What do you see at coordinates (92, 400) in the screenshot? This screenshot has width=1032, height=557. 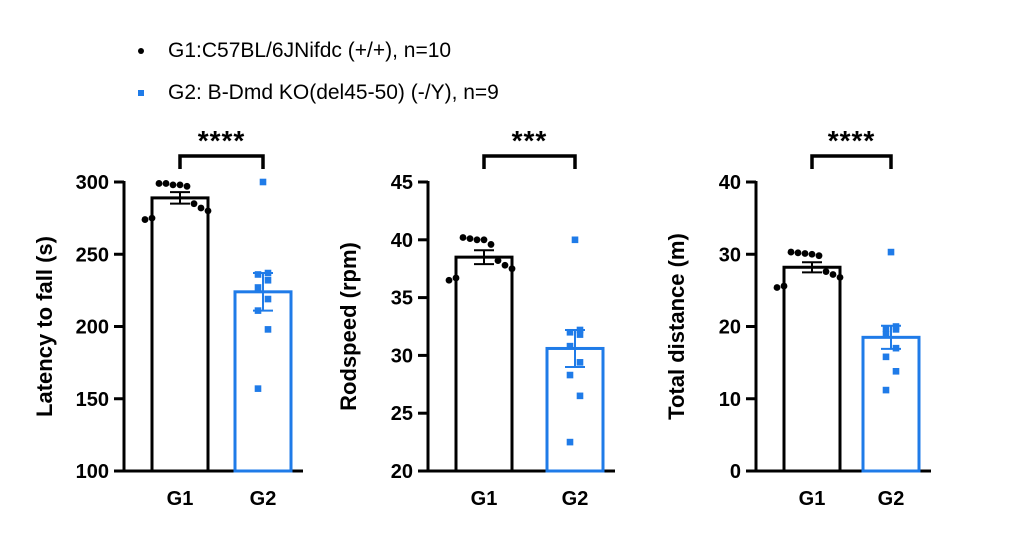 I see `y-tick-label: 150` at bounding box center [92, 400].